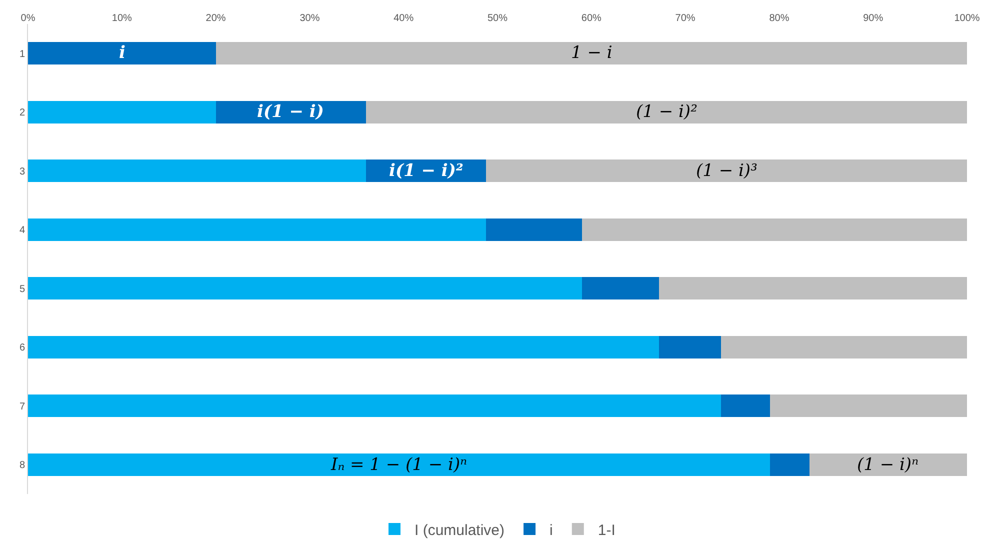 Image resolution: width=981 pixels, height=558 pixels. What do you see at coordinates (873, 18) in the screenshot?
I see `x-tick-label: 90%` at bounding box center [873, 18].